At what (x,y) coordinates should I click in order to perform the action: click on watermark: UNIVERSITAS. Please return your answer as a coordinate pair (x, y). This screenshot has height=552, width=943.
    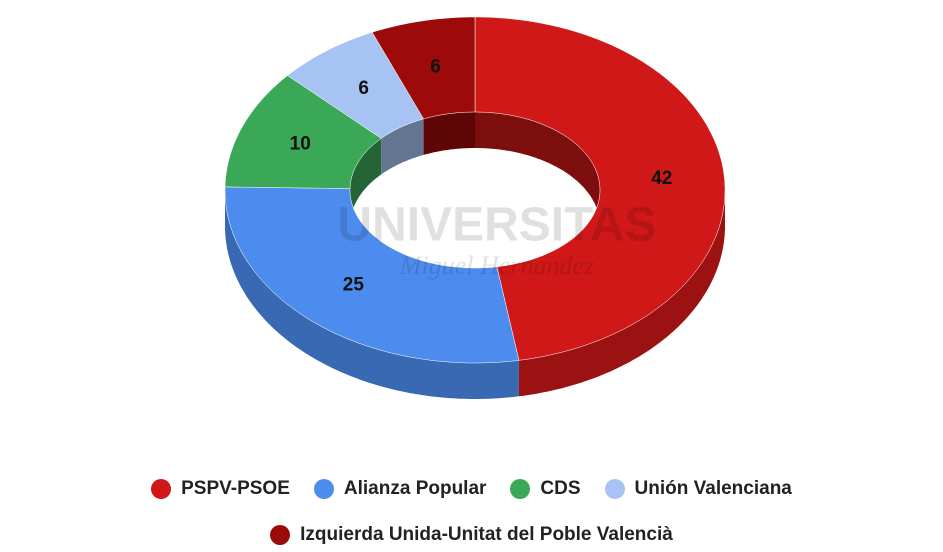
    Looking at the image, I should click on (496, 225).